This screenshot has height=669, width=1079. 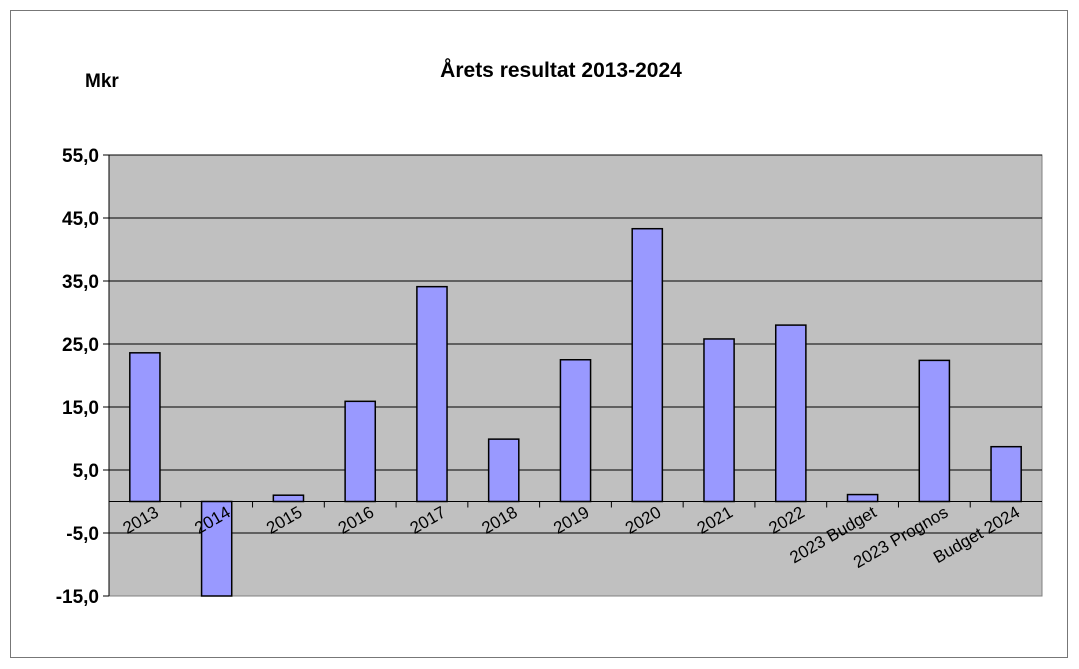 I want to click on bar-2017, so click(x=432, y=394).